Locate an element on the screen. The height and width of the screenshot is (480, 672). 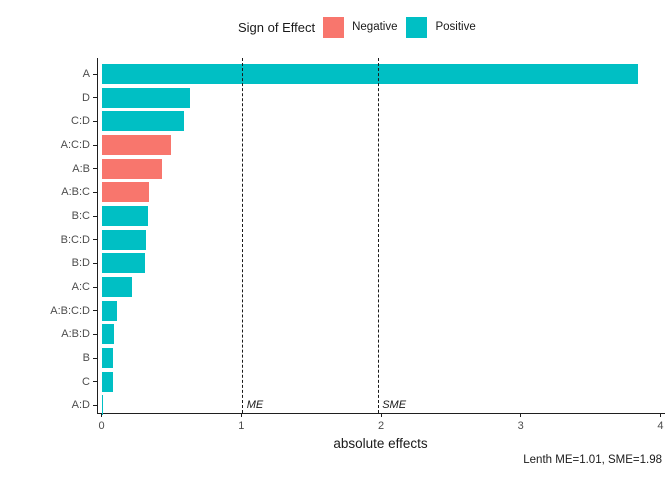
y-axis-label: C is located at coordinates (86, 381).